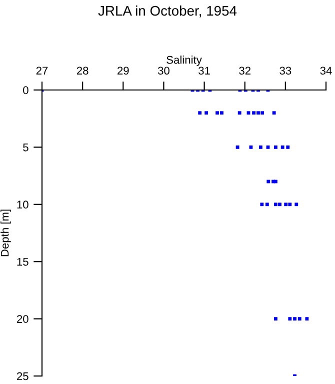 The height and width of the screenshot is (384, 335). I want to click on y-tick-label: 0, so click(25, 90).